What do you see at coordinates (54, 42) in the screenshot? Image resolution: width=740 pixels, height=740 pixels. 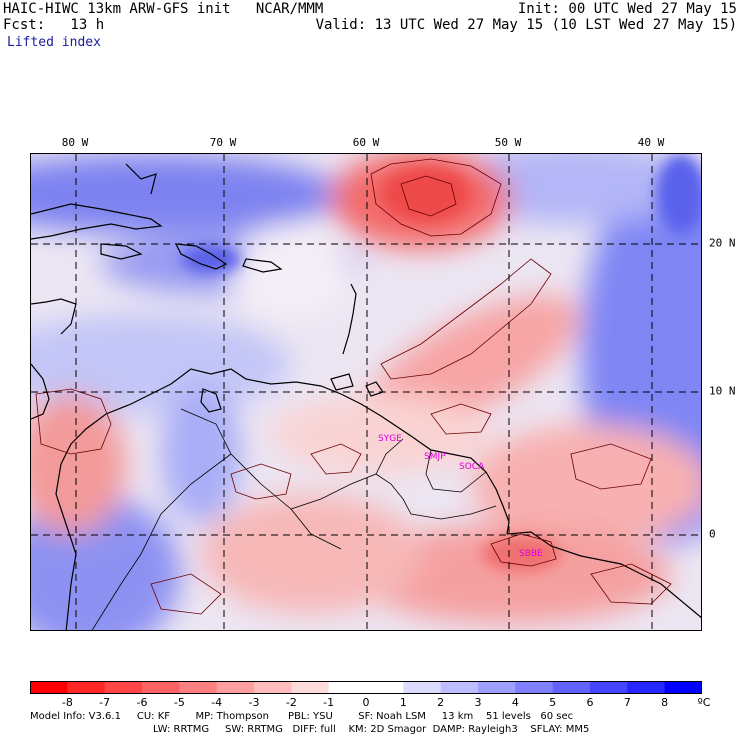 I see `field-name: Lifted index` at bounding box center [54, 42].